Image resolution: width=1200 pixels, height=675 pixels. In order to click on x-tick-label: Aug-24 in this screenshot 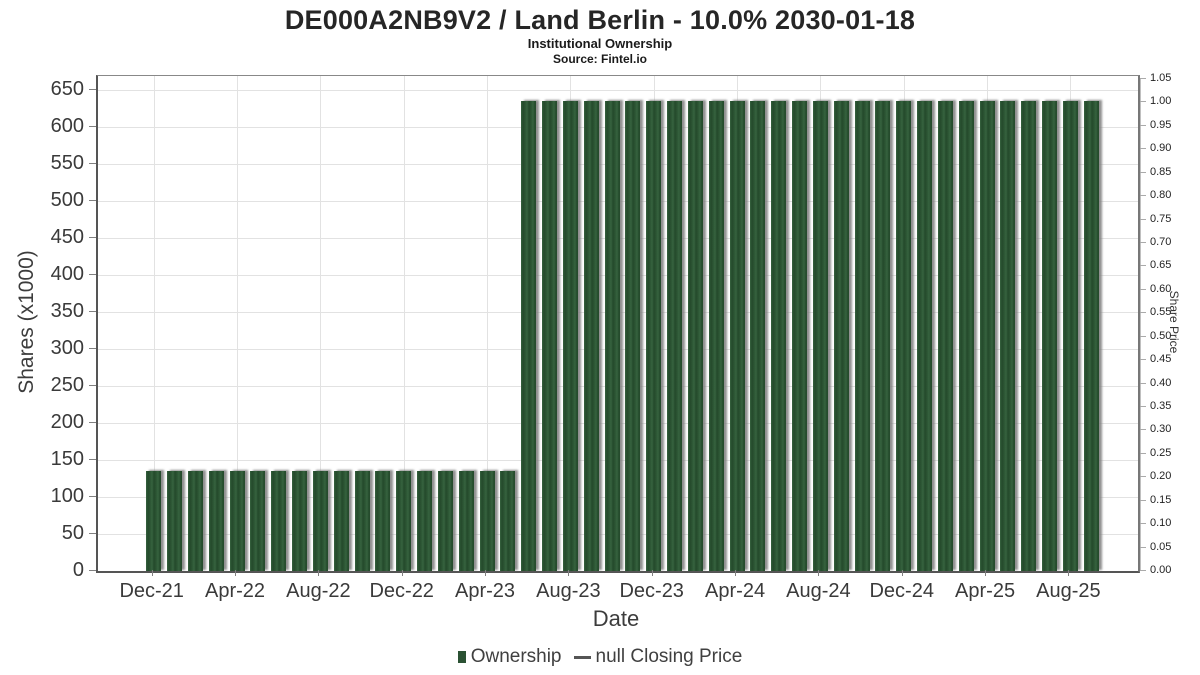, I will do `click(818, 591)`.